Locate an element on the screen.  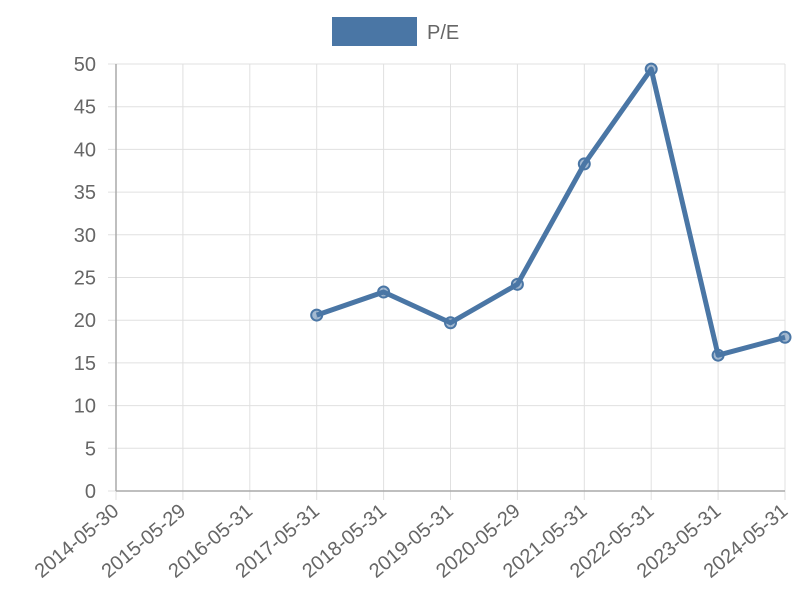
y-tick-label: 0 is located at coordinates (90, 492).